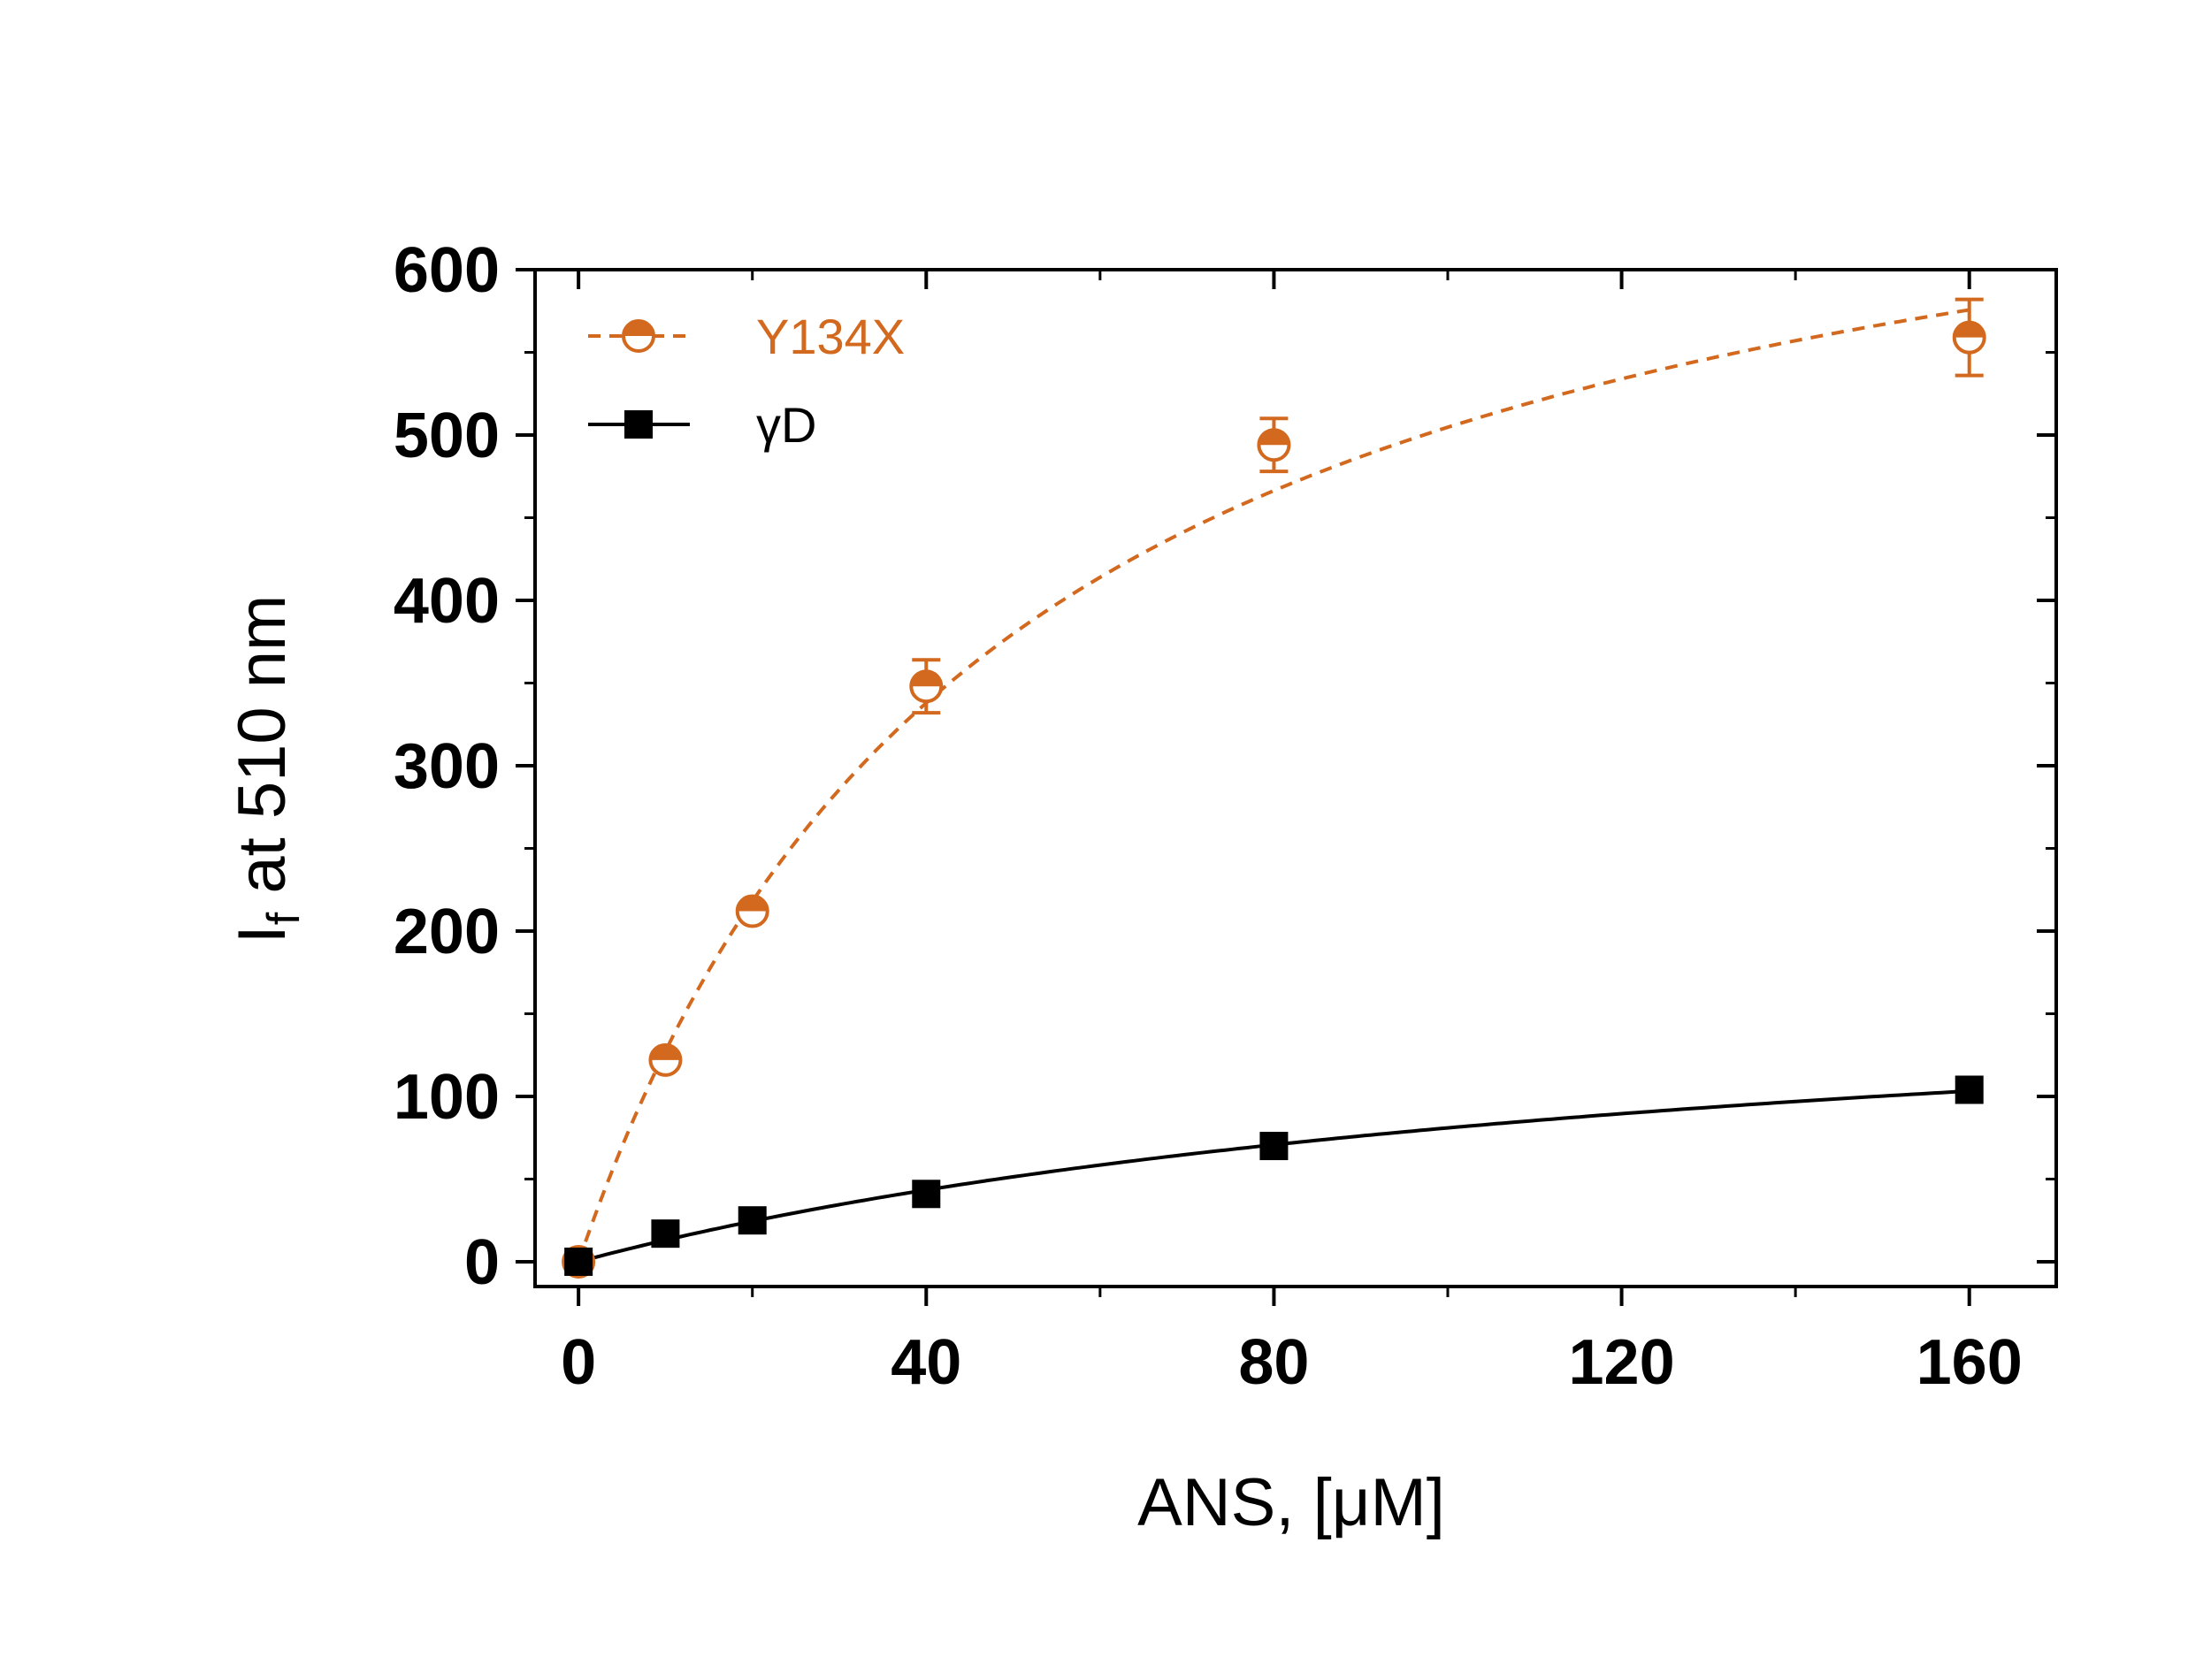  Describe the element at coordinates (1448, 506) in the screenshot. I see `error-bars` at that location.